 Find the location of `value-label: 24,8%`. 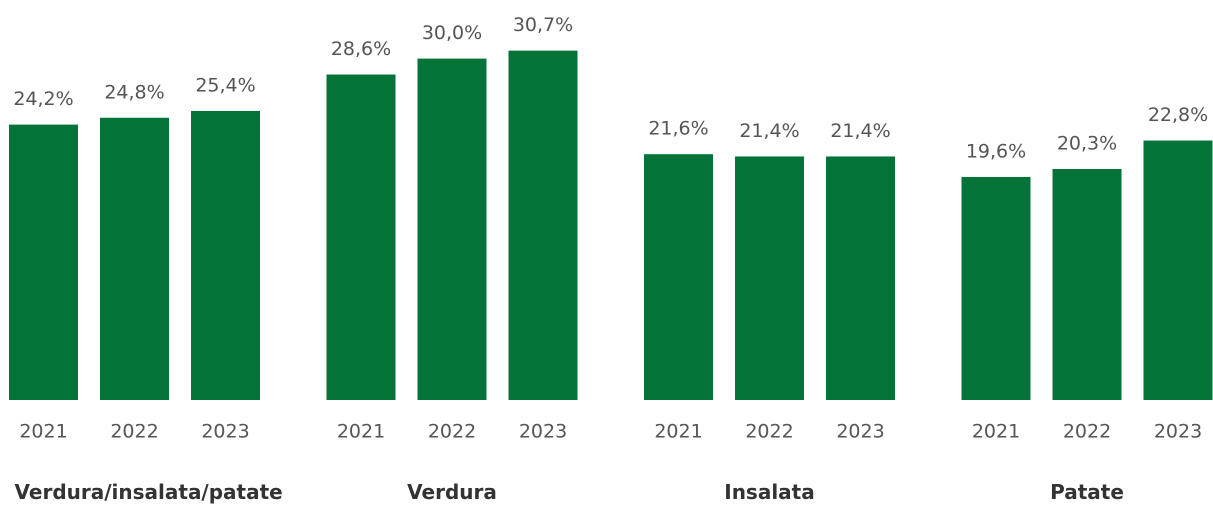

value-label: 24,8% is located at coordinates (134, 92).